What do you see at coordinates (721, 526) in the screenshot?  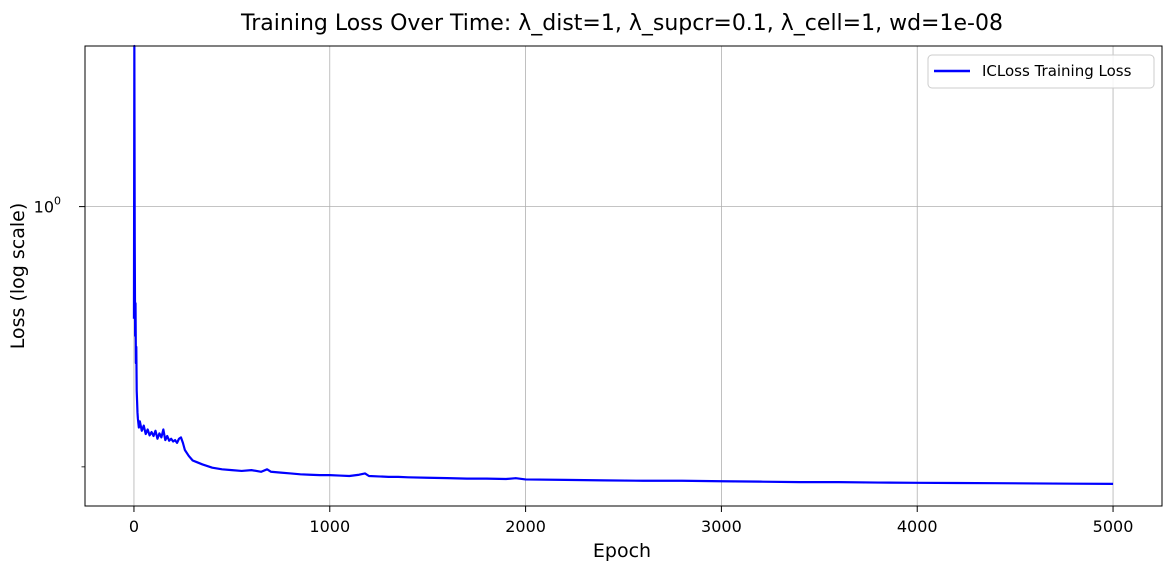 I see `x-tick-label: 3000` at bounding box center [721, 526].